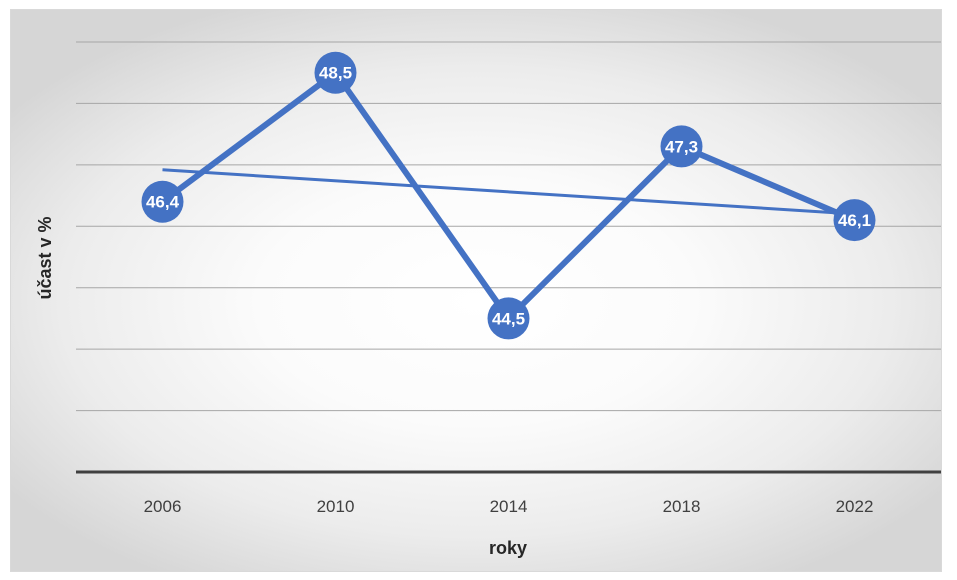 This screenshot has width=957, height=580. I want to click on x-tick-labels: 2006 2010 2014 2018 2022, so click(509, 506).